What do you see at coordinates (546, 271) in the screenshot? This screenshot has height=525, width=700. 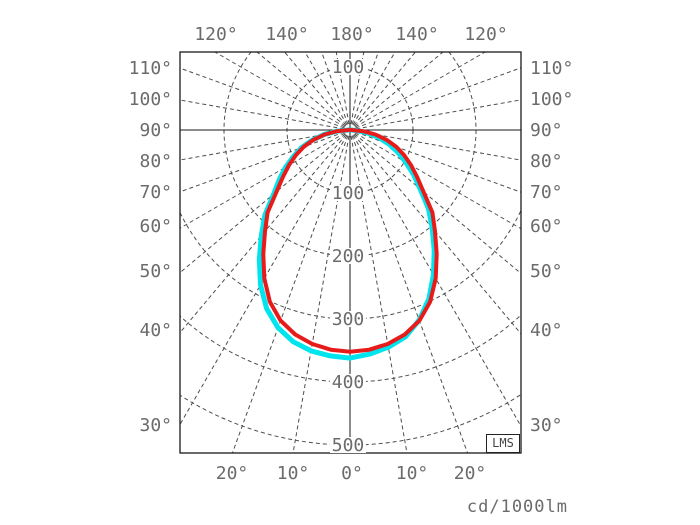 I see `gamma-label-right: 50°` at bounding box center [546, 271].